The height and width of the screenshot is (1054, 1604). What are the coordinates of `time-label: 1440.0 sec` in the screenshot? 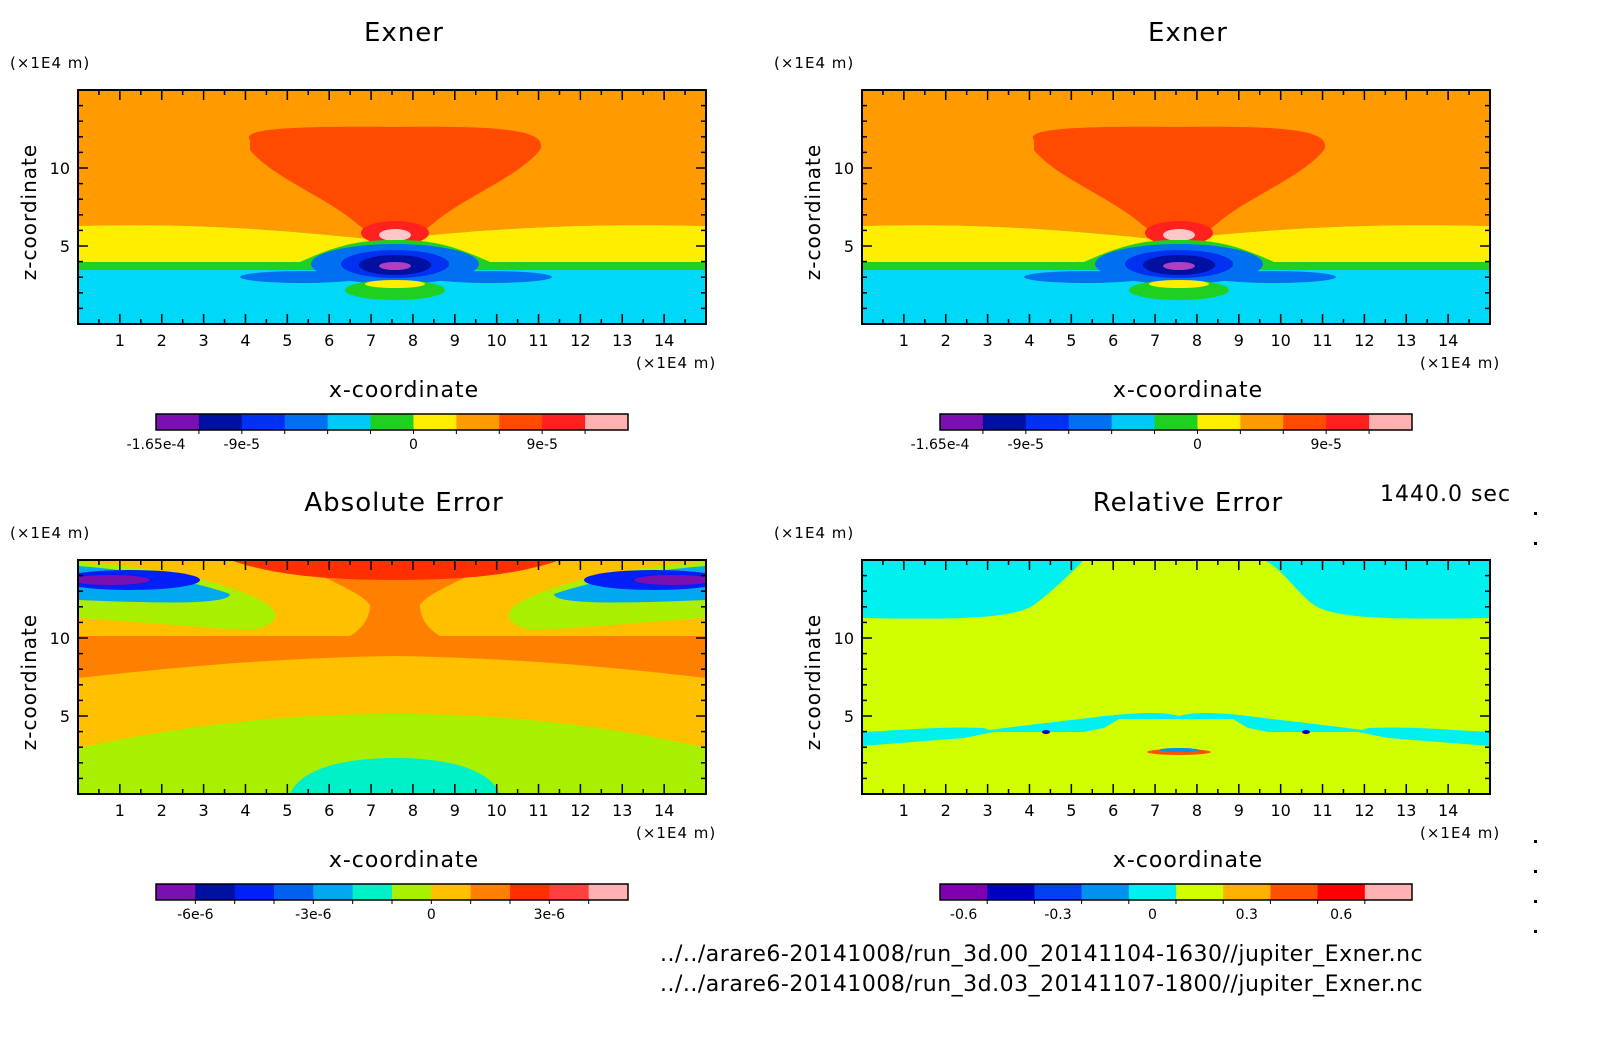 It's located at (1446, 494).